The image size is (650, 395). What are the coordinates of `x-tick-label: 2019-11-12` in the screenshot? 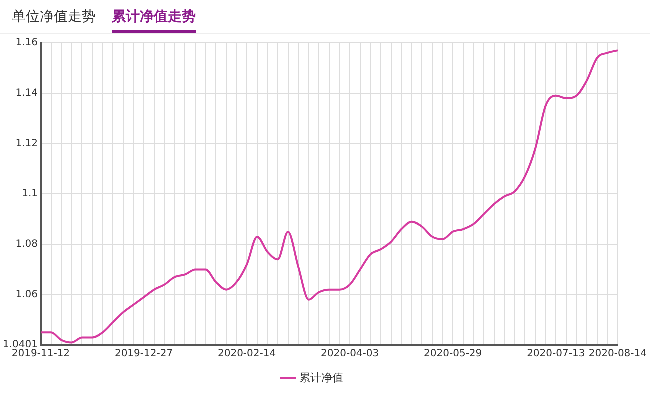 It's located at (41, 354).